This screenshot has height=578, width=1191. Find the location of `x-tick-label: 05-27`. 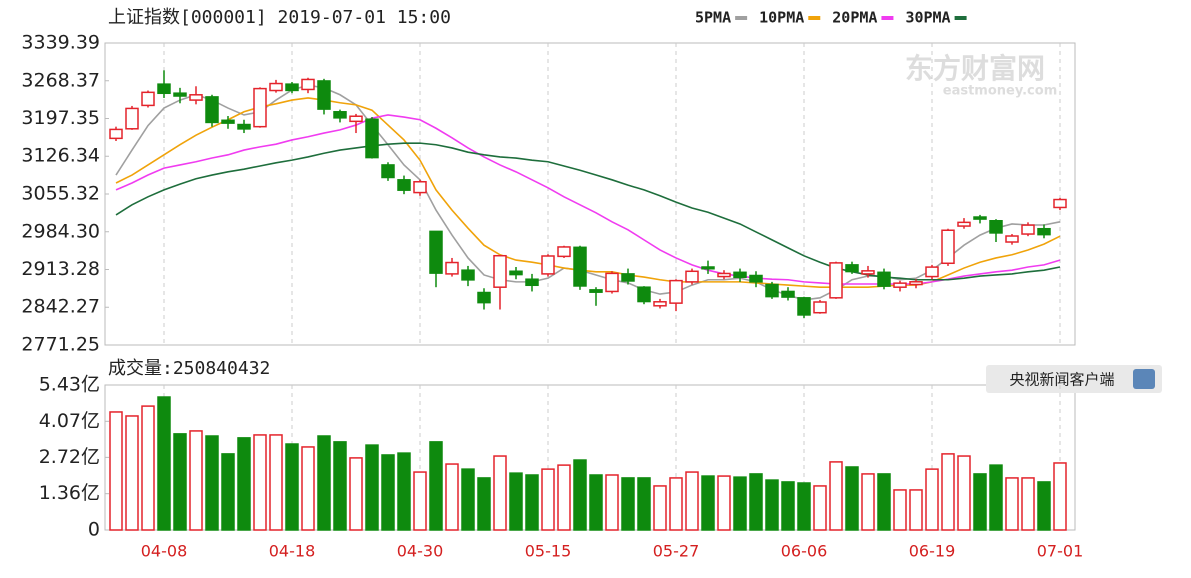

x-tick-label: 05-27 is located at coordinates (676, 551).